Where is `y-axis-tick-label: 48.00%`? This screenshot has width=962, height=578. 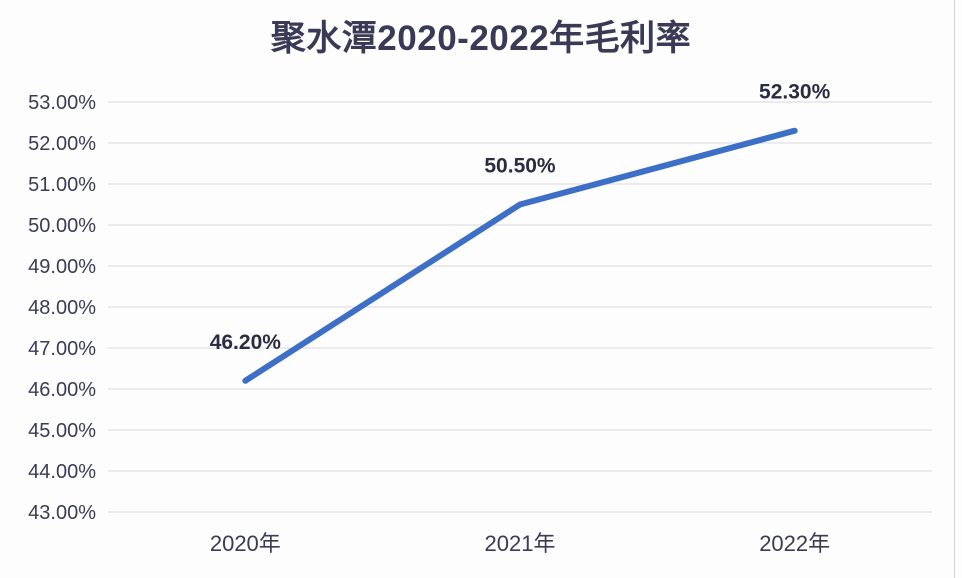 y-axis-tick-label: 48.00% is located at coordinates (62, 308).